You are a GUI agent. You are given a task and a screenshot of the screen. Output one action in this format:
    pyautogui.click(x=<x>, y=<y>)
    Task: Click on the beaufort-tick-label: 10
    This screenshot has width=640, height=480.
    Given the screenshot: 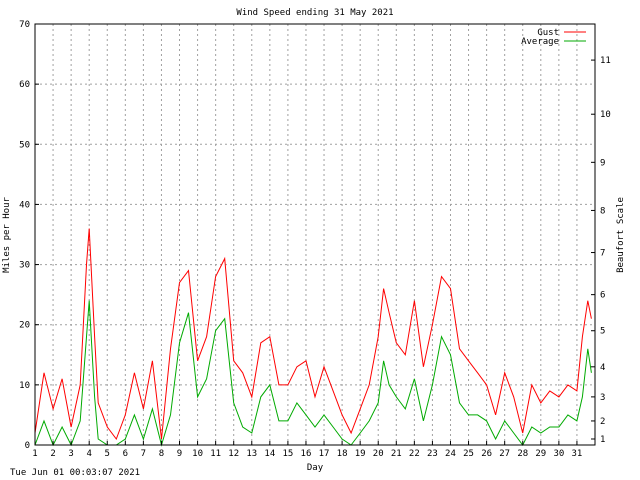 What is the action you would take?
    pyautogui.click(x=605, y=115)
    